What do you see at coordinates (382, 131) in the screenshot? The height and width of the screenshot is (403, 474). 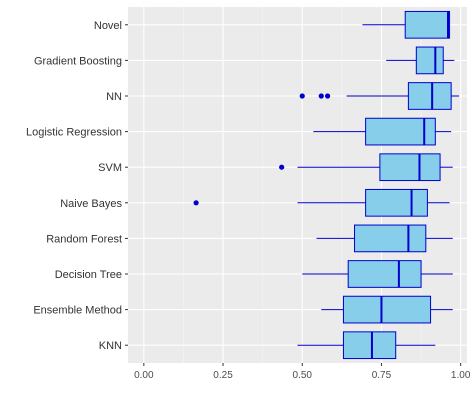 I see `box-logistic-regression` at bounding box center [382, 131].